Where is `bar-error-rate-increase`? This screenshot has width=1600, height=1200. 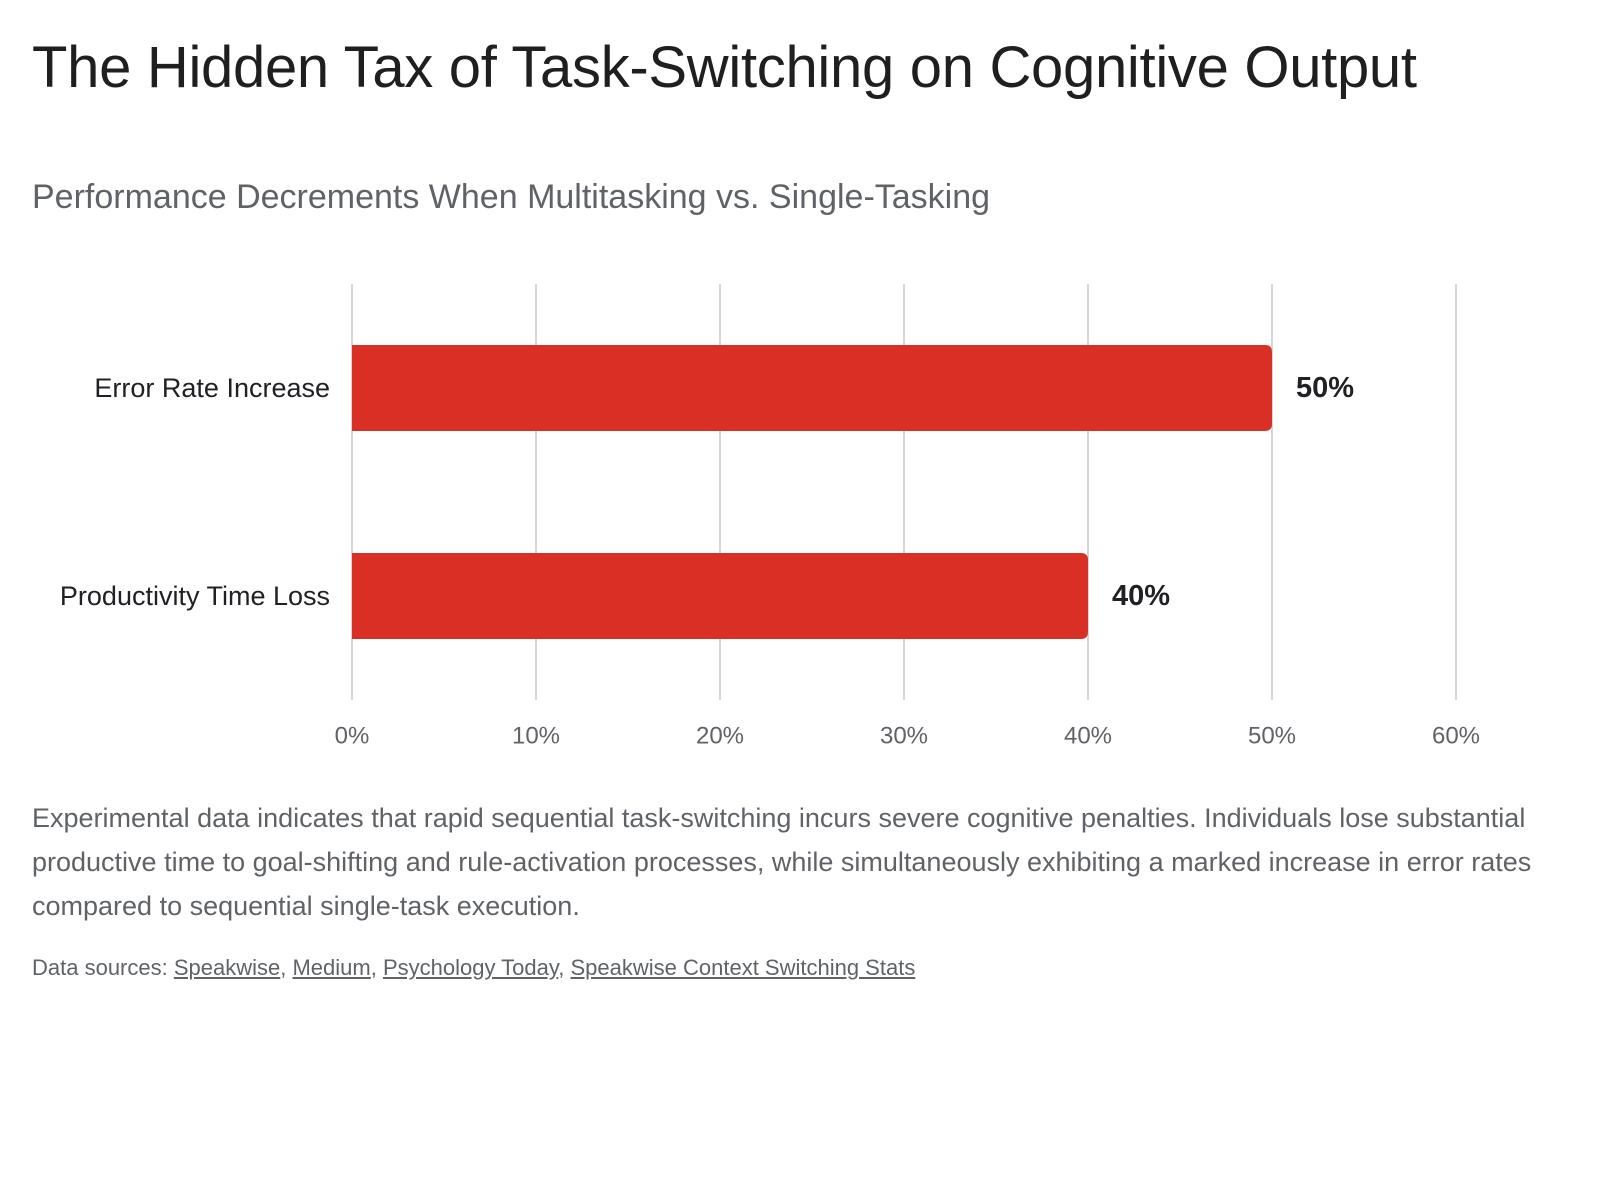
bar-error-rate-increase is located at coordinates (812, 388).